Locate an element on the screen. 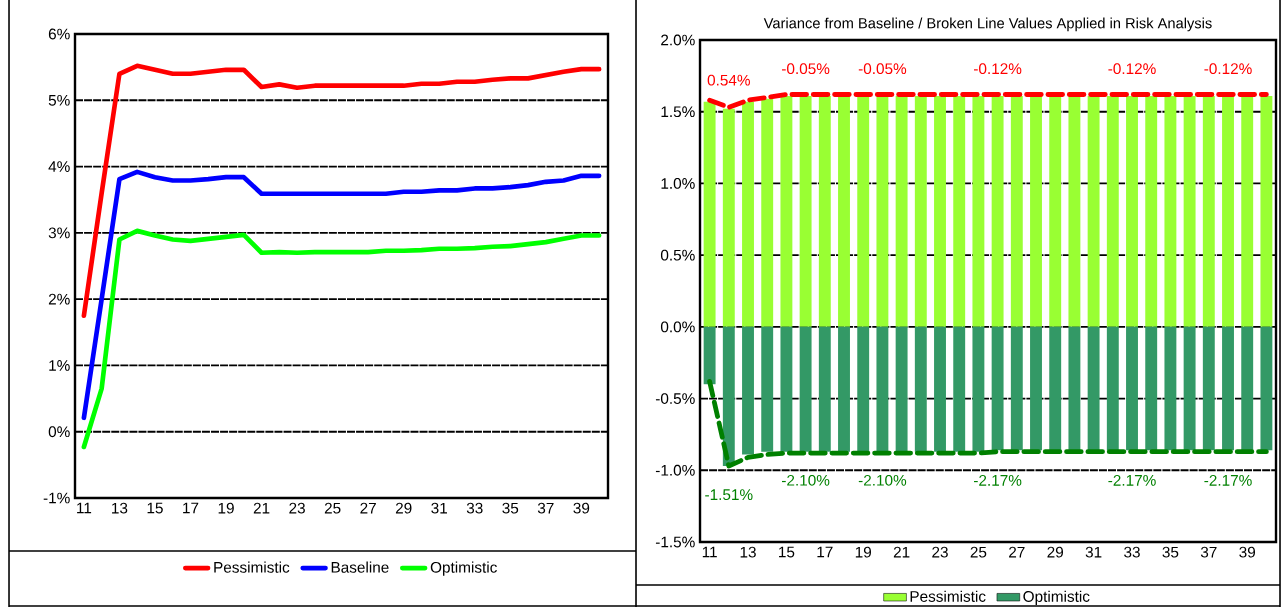 Image resolution: width=1281 pixels, height=607 pixels. x-tick-label: 13 is located at coordinates (120, 508).